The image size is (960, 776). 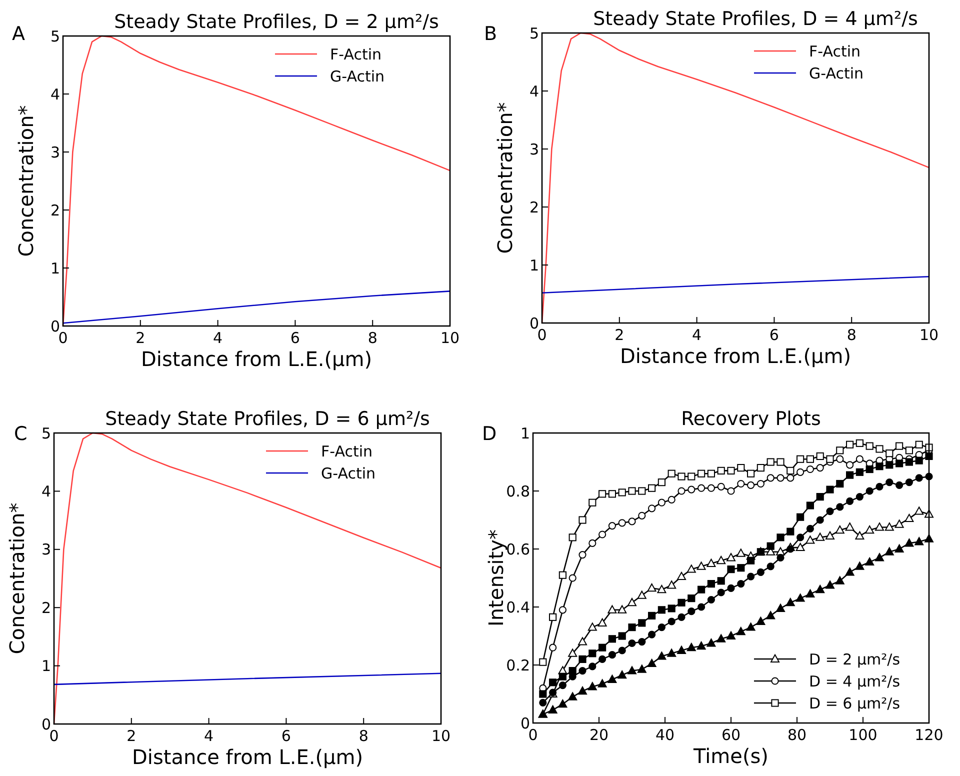 I want to click on chart-title: Recovery Plots, so click(x=751, y=419).